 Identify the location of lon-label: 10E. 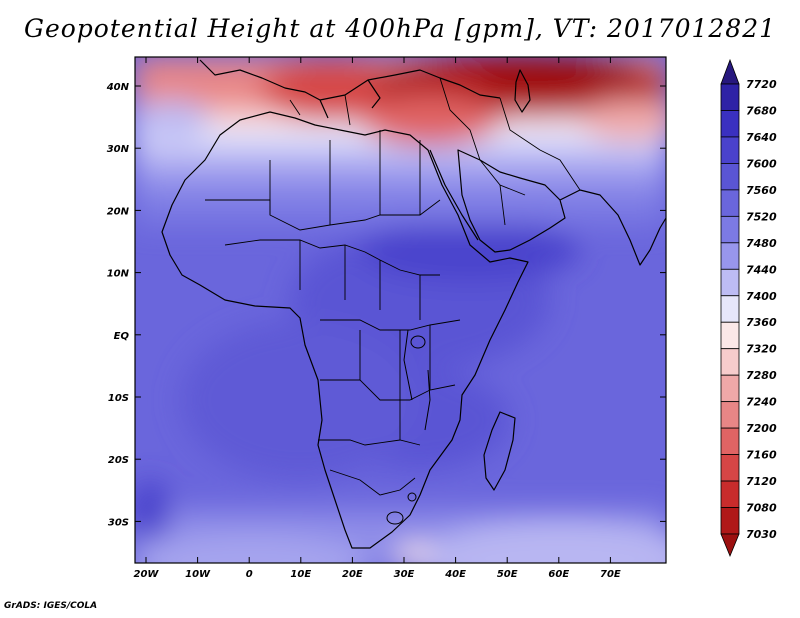
(300, 574).